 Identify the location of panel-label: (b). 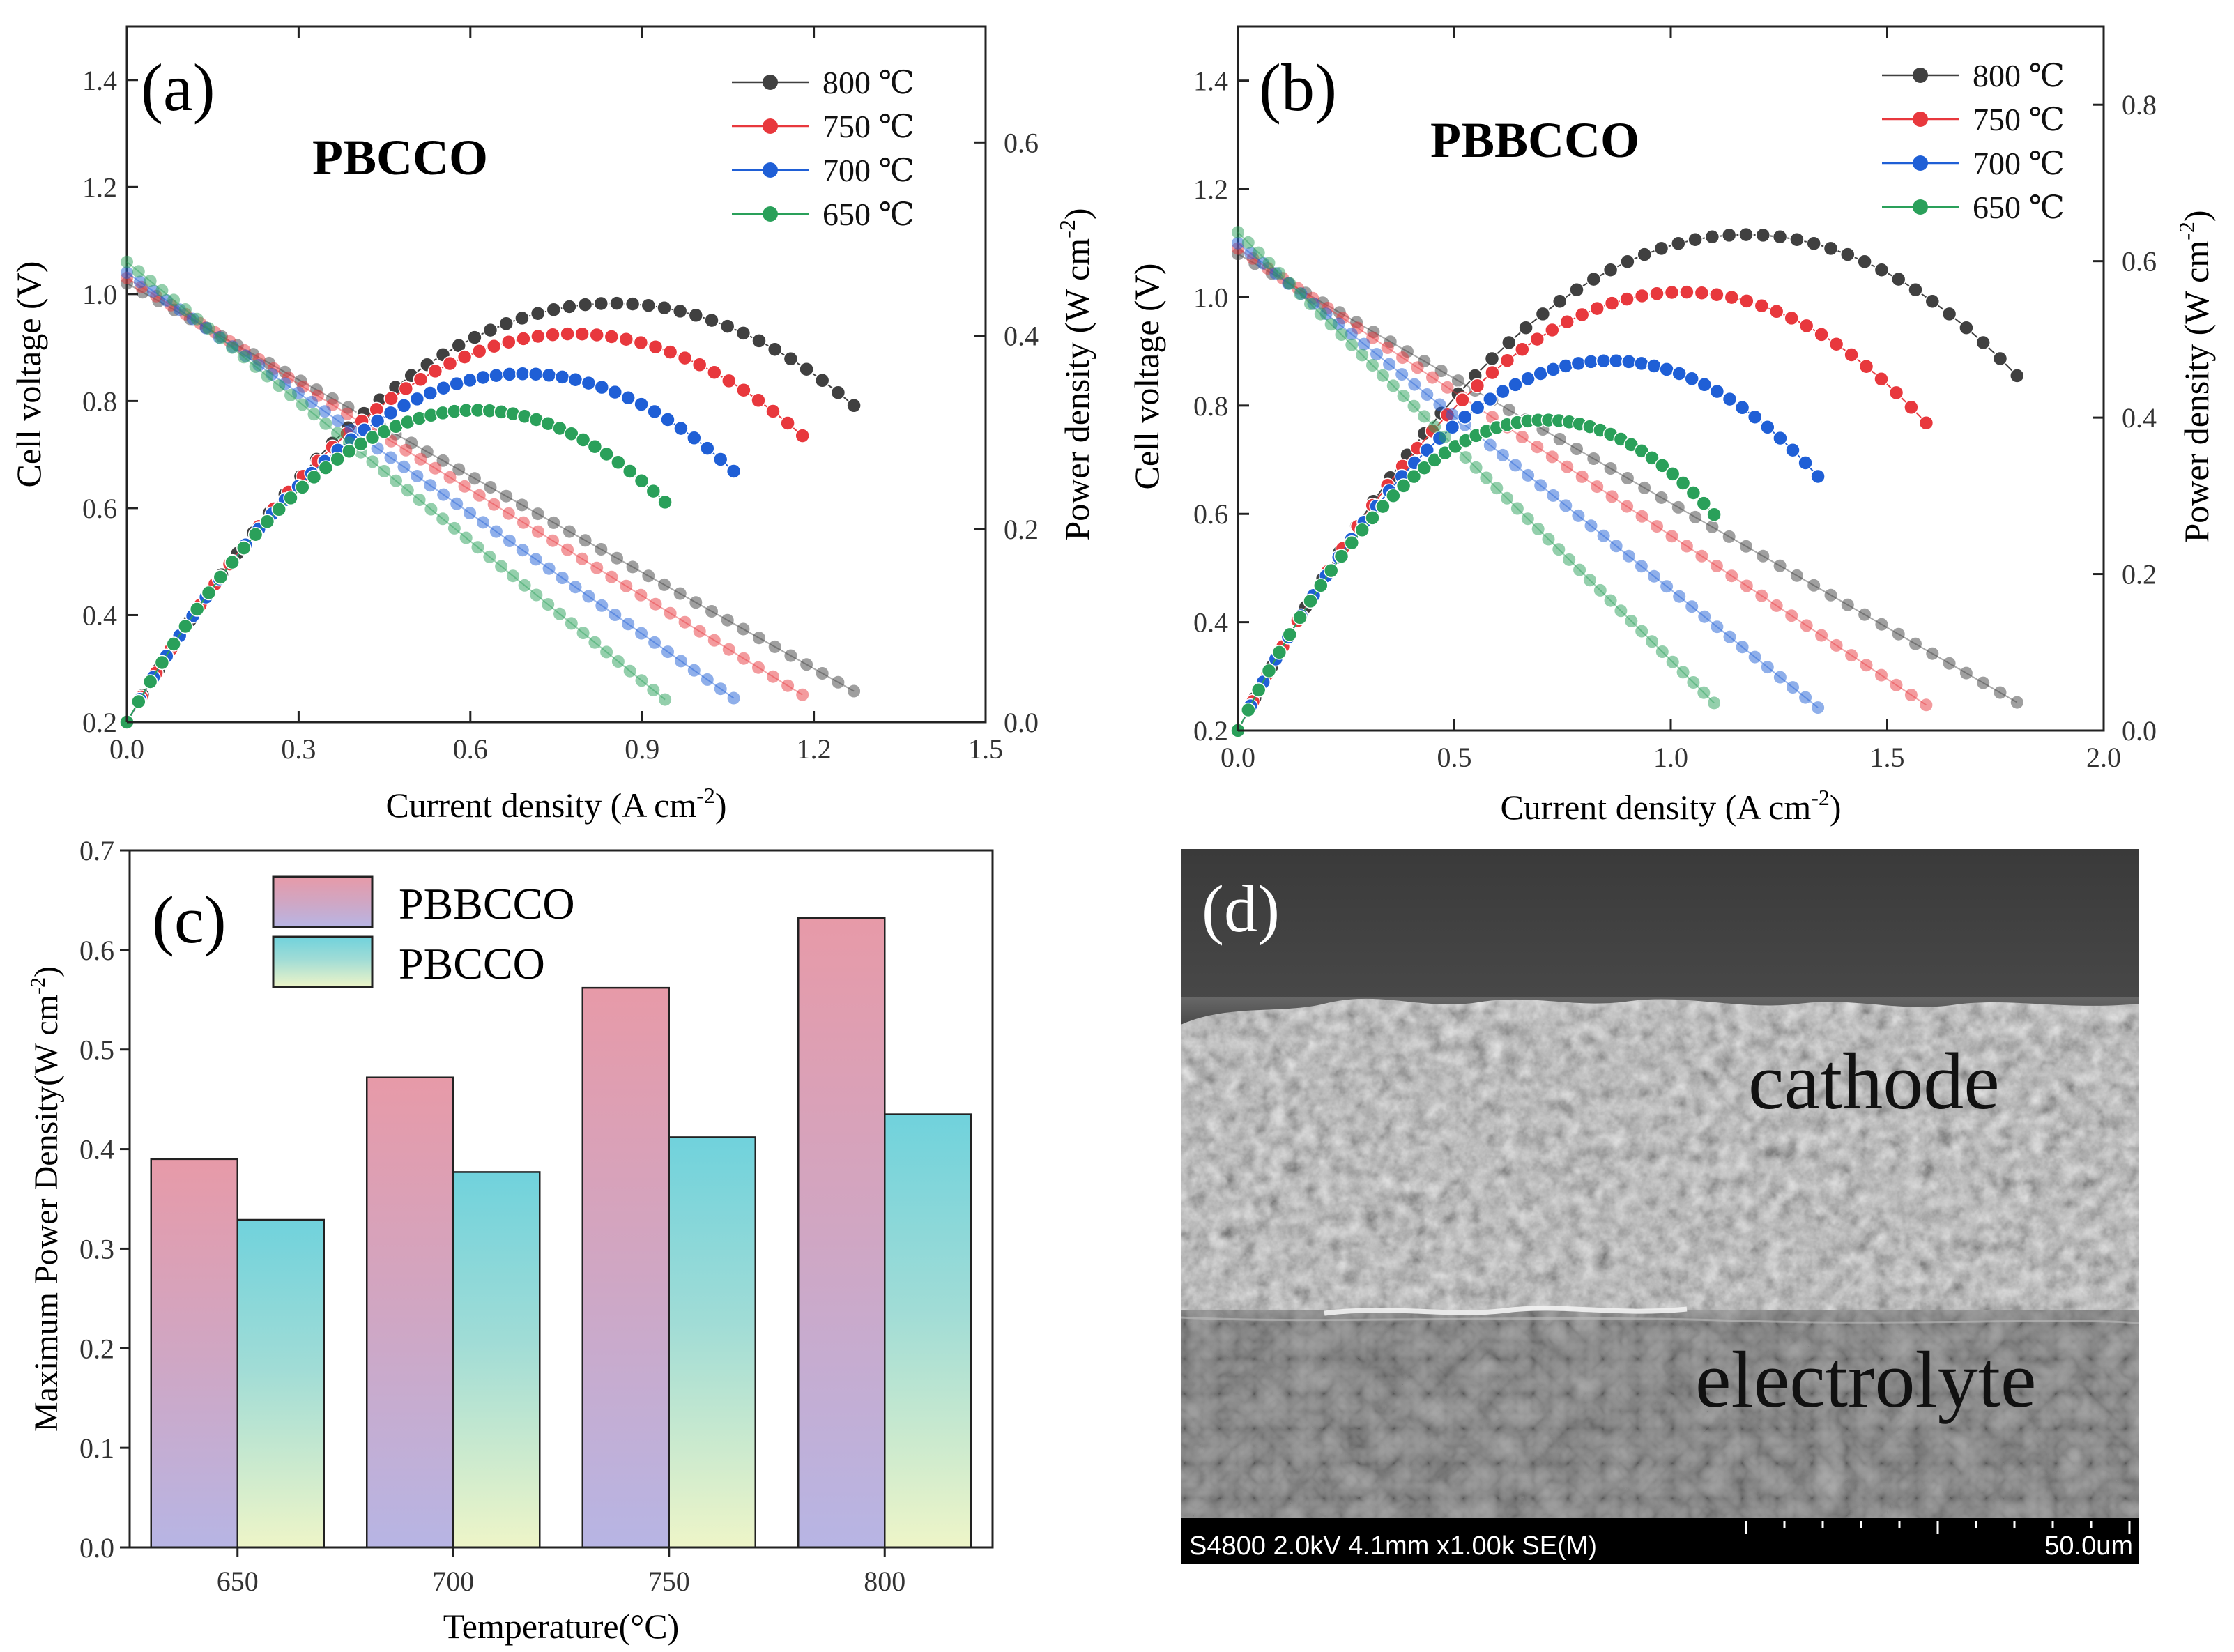
(1298, 87).